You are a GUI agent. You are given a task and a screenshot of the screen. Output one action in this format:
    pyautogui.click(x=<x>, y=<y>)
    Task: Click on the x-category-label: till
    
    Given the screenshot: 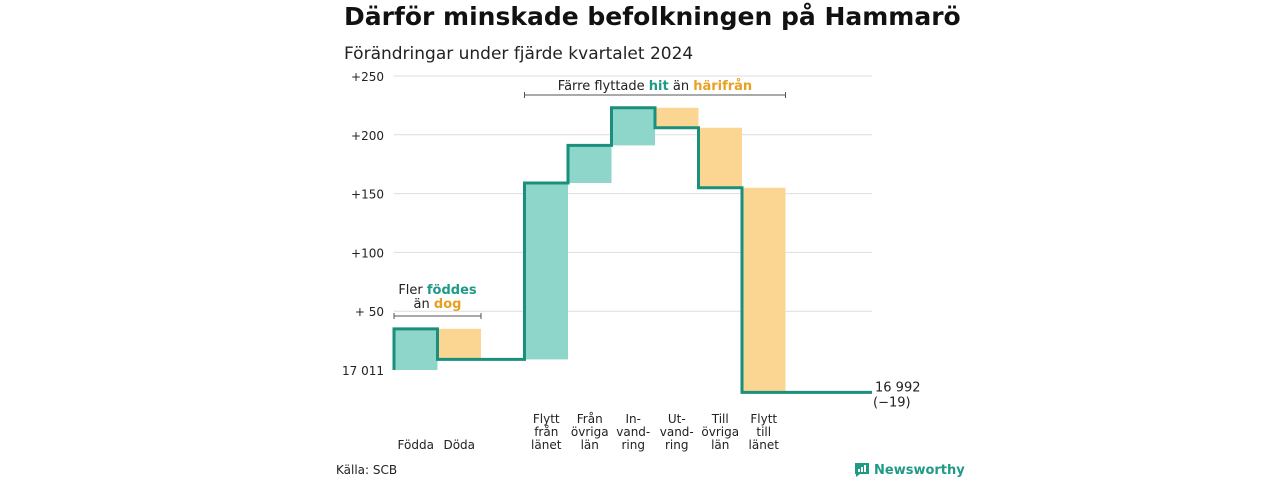 What is the action you would take?
    pyautogui.click(x=763, y=432)
    